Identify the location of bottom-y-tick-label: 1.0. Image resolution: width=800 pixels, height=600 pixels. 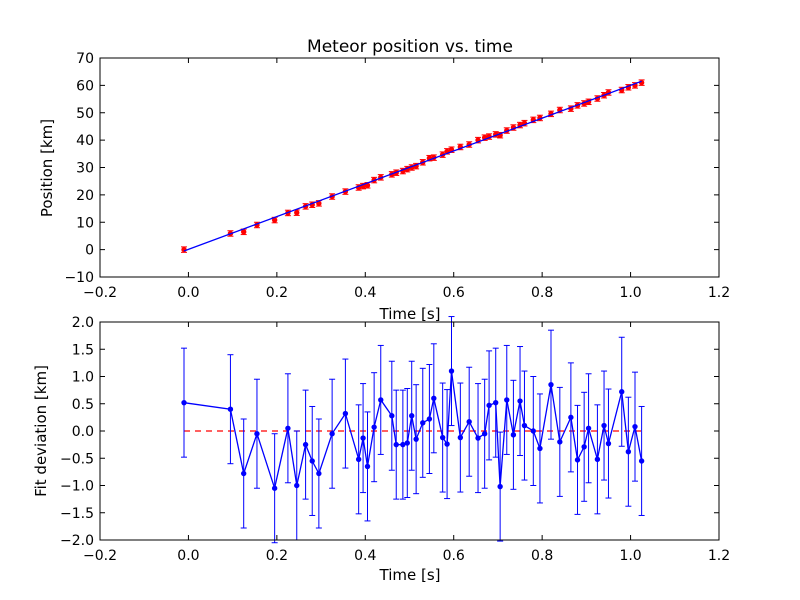
(83, 378).